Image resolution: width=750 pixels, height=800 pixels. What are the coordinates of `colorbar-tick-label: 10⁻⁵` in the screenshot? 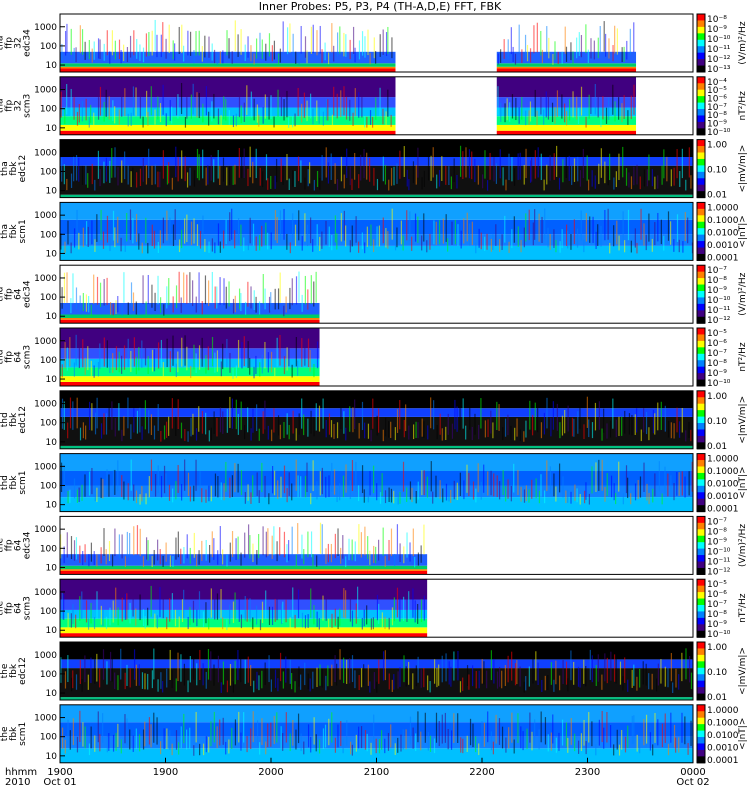 It's located at (717, 91).